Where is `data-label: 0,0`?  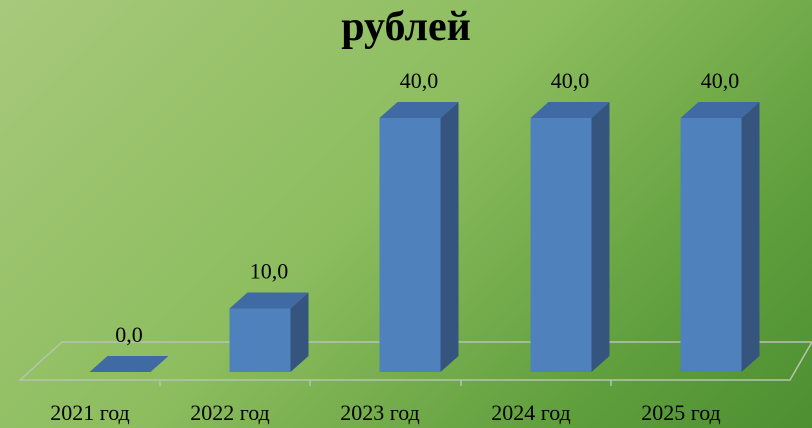
data-label: 0,0 is located at coordinates (129, 334).